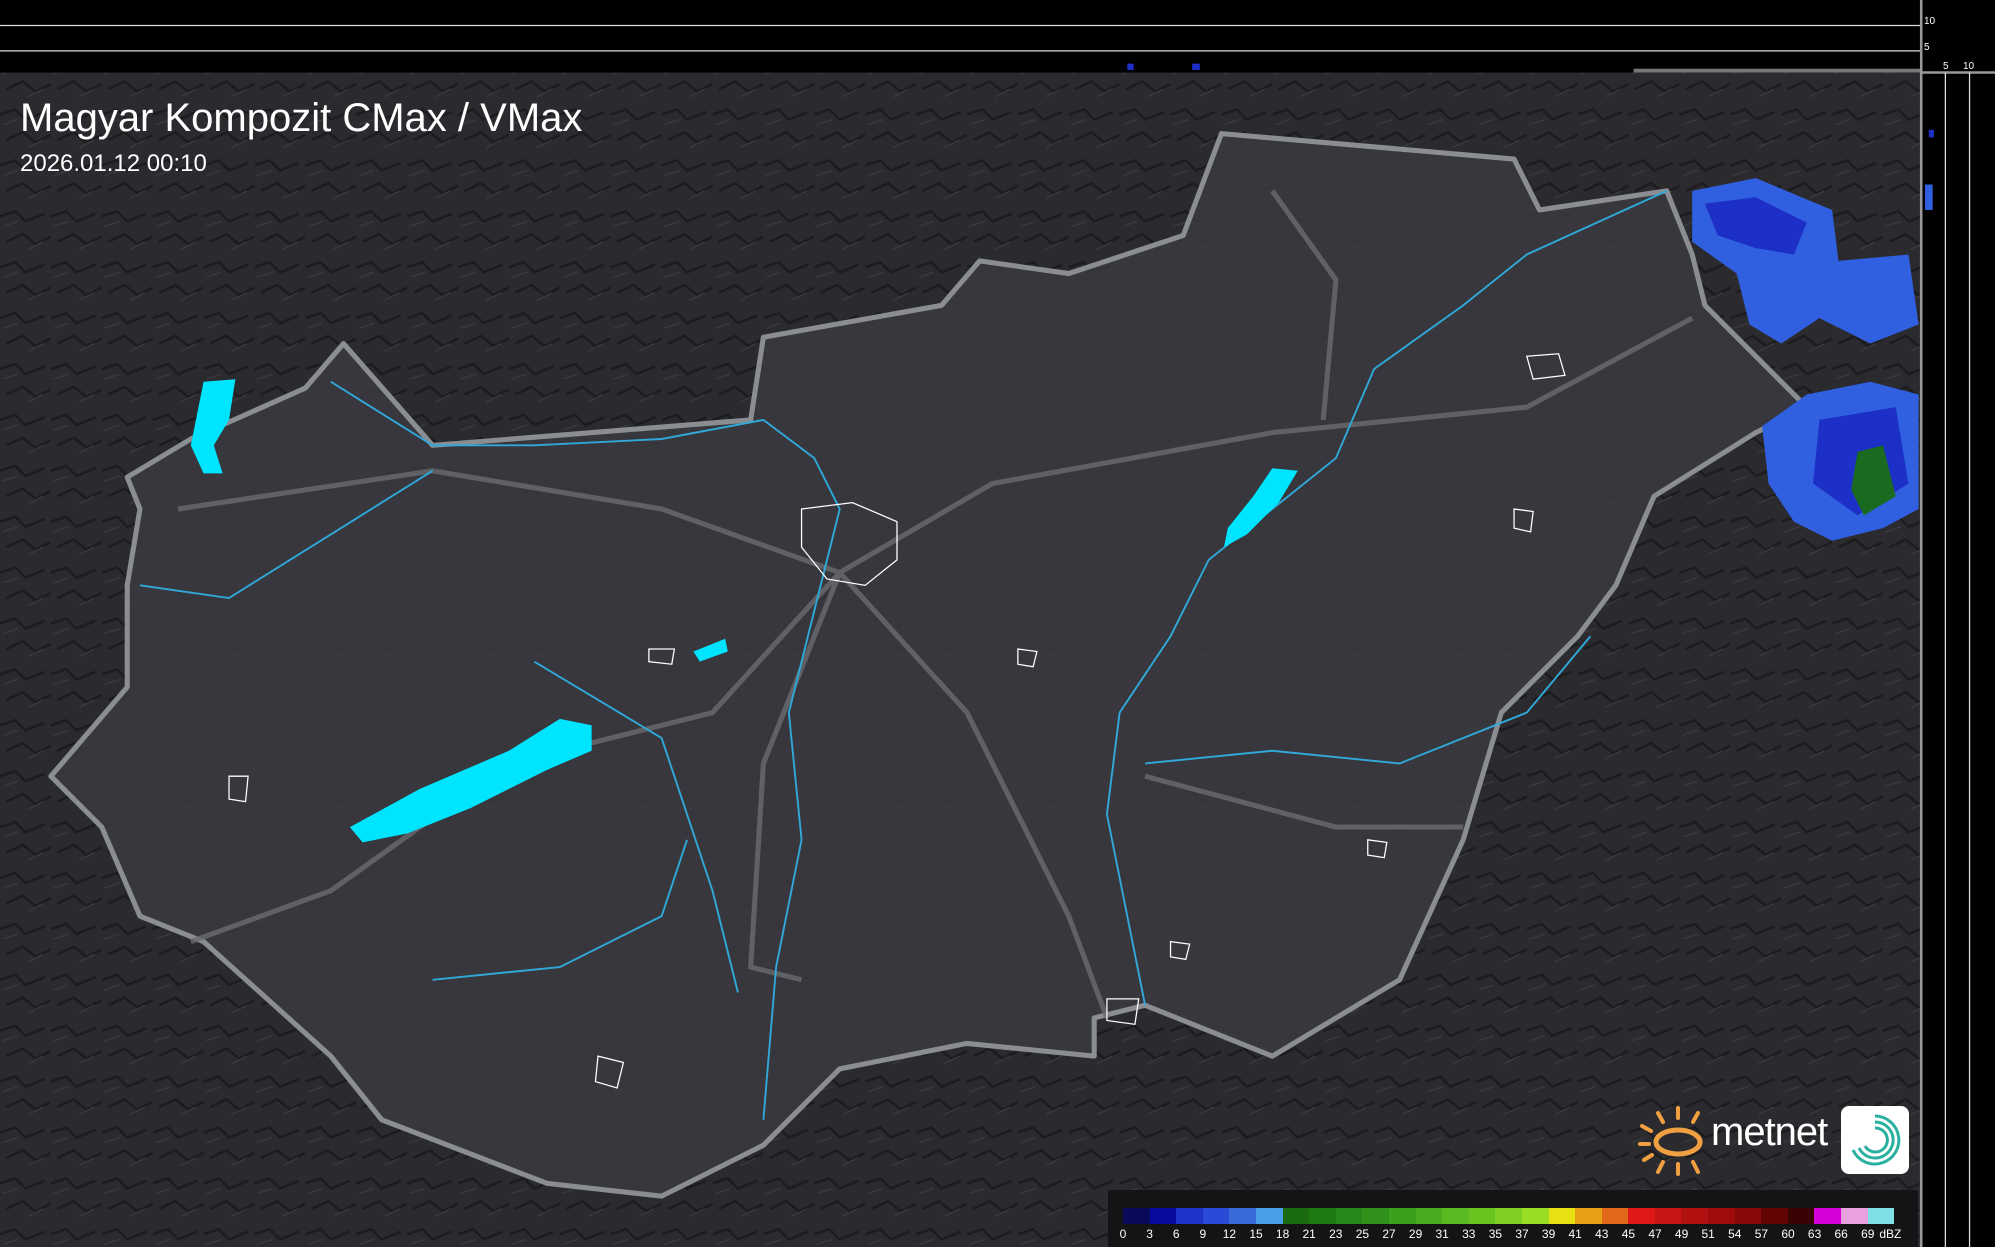 The width and height of the screenshot is (1995, 1247). I want to click on top-profile-panel, so click(961, 36).